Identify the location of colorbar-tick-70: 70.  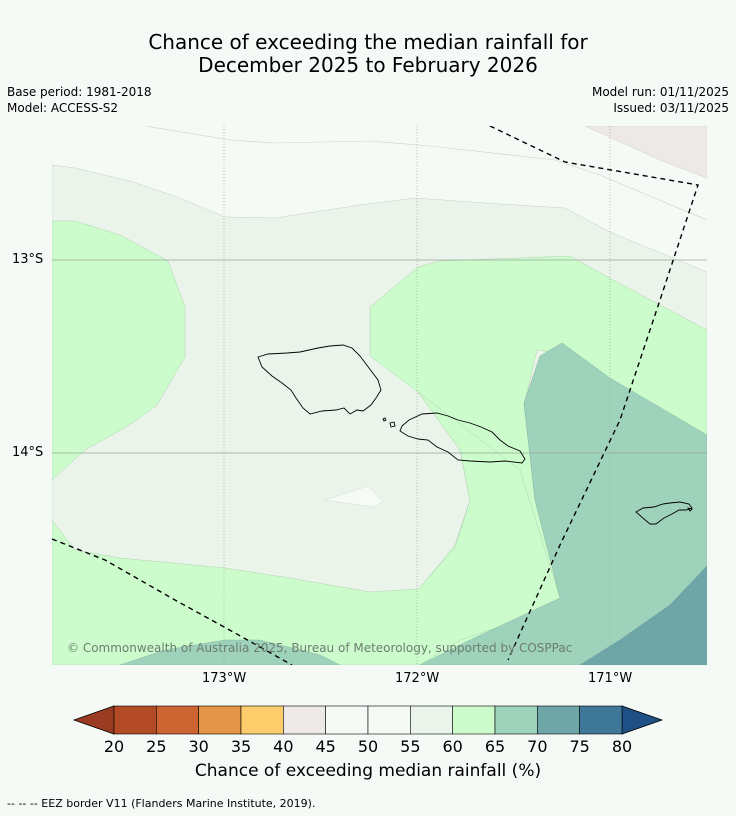
(537, 746).